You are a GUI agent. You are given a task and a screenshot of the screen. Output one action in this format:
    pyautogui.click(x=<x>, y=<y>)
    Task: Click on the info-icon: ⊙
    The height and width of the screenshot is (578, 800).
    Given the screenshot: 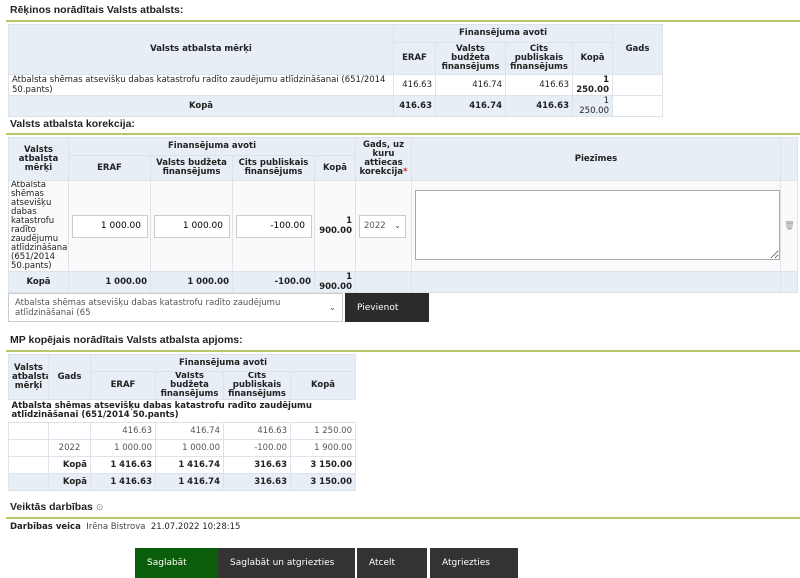 What is the action you would take?
    pyautogui.click(x=99, y=507)
    